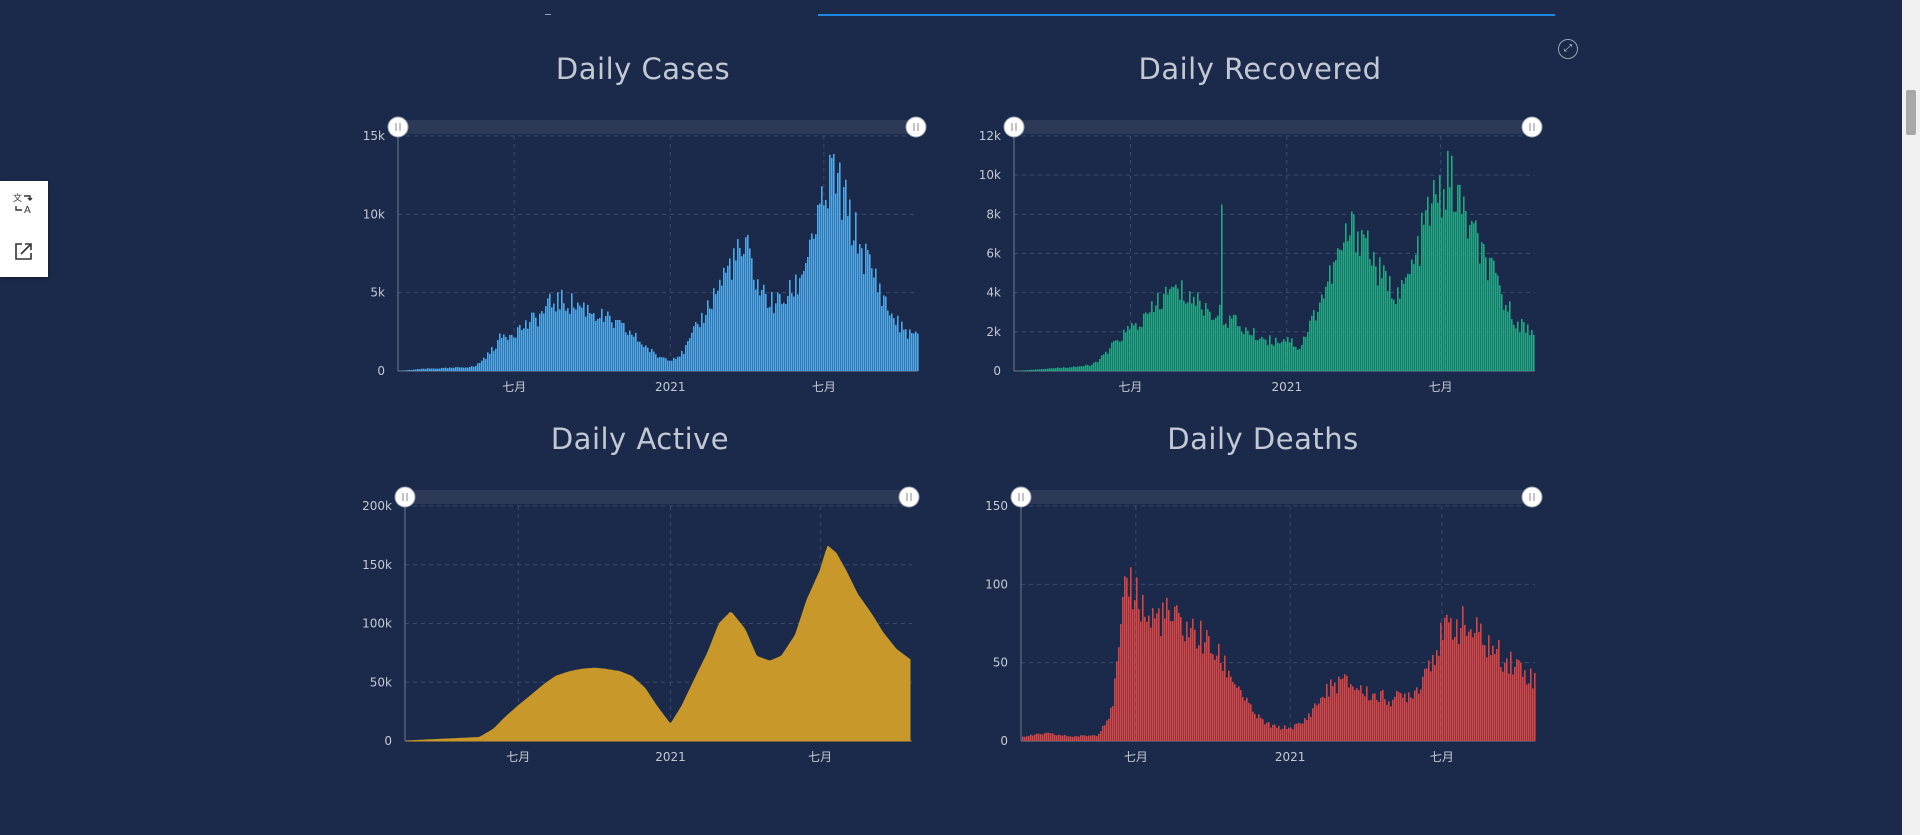 The height and width of the screenshot is (835, 1920). Describe the element at coordinates (381, 682) in the screenshot. I see `y-tick-label: 50k` at that location.